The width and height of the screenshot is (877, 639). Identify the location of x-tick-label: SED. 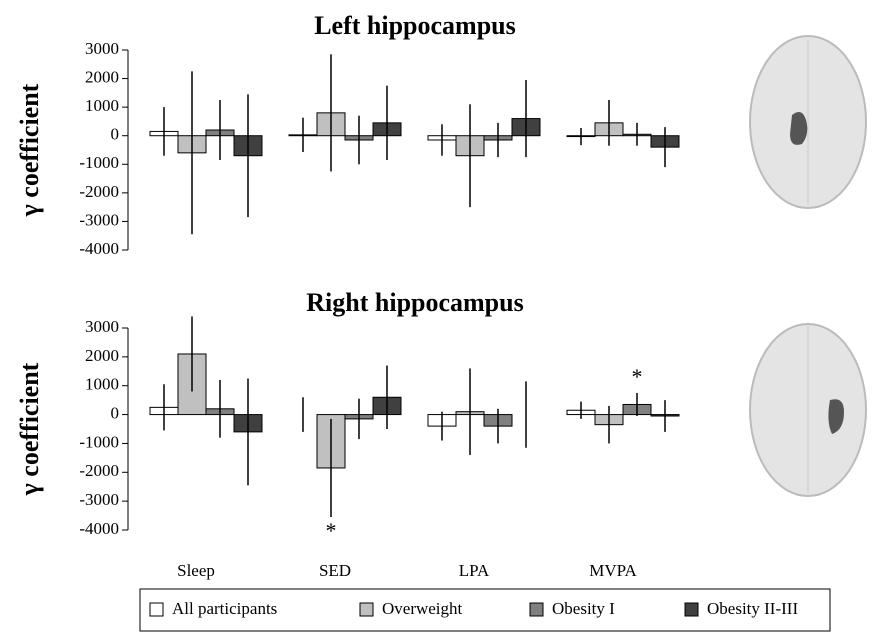
(335, 570).